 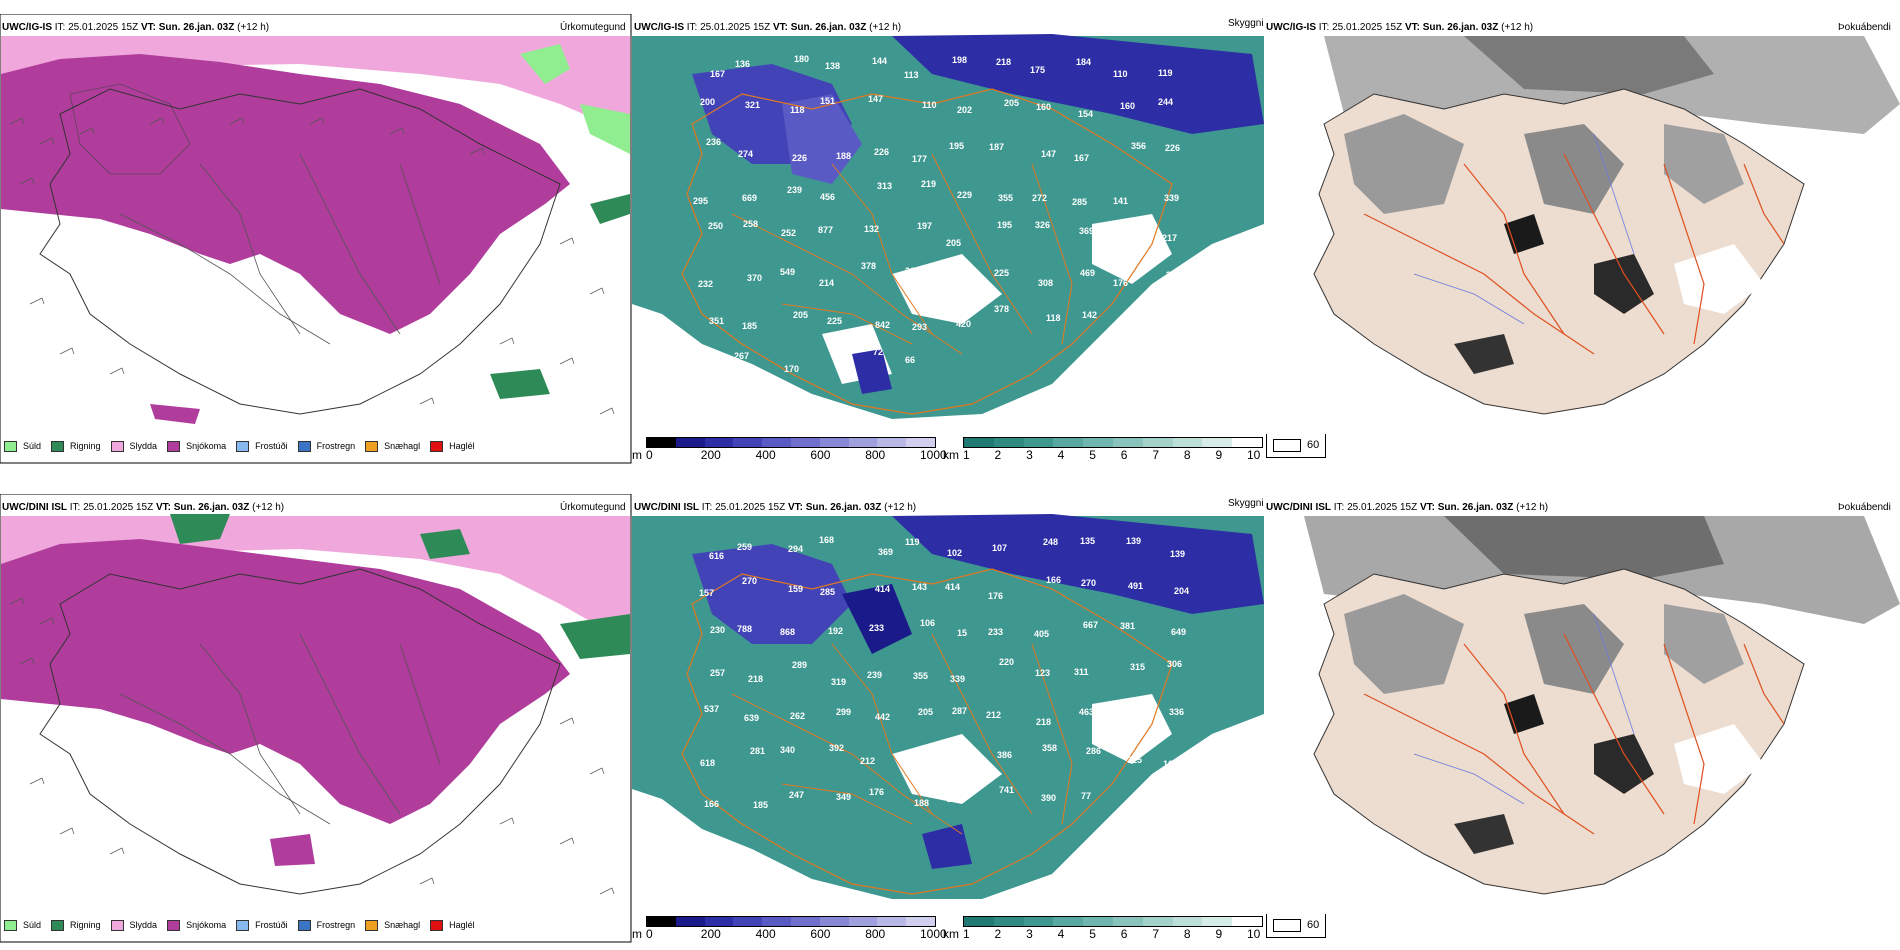 I want to click on ceiling-value-label: 142, so click(x=1089, y=315).